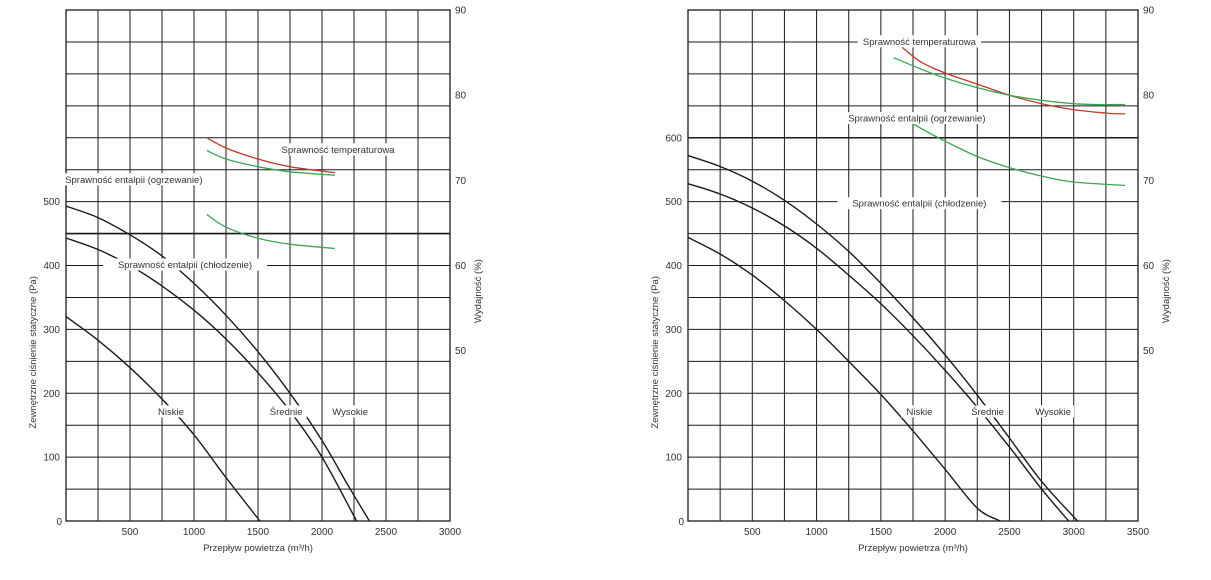  I want to click on left-x-tick-label: 3000, so click(450, 532).